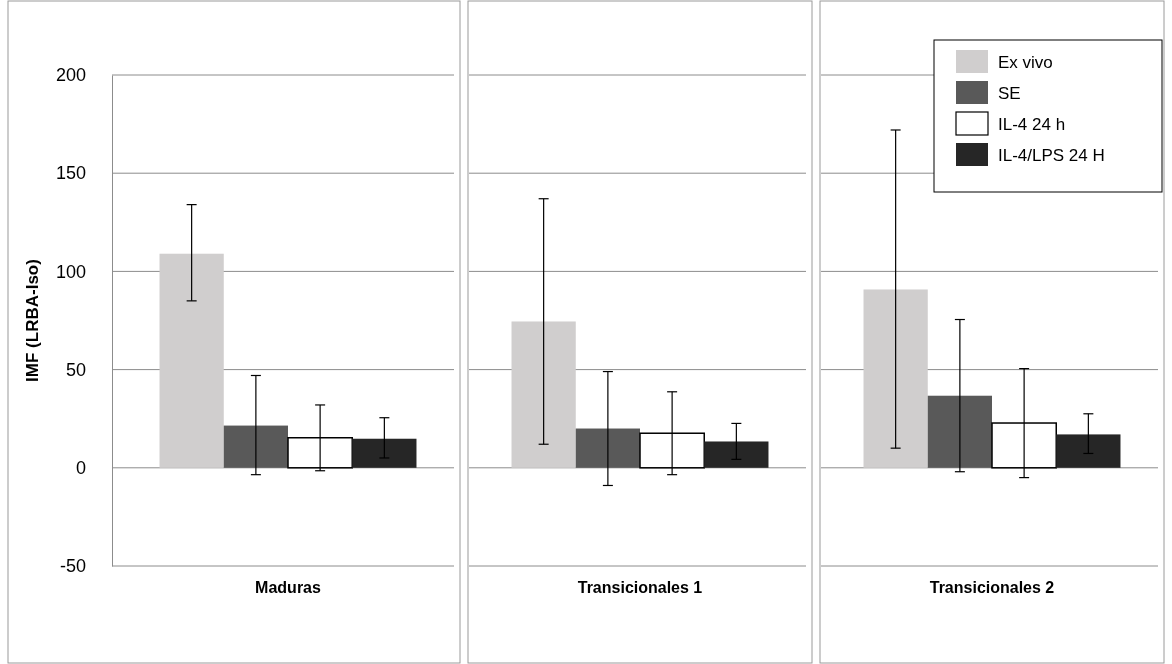 The height and width of the screenshot is (664, 1172). What do you see at coordinates (75, 369) in the screenshot?
I see `y-tick-label: 50` at bounding box center [75, 369].